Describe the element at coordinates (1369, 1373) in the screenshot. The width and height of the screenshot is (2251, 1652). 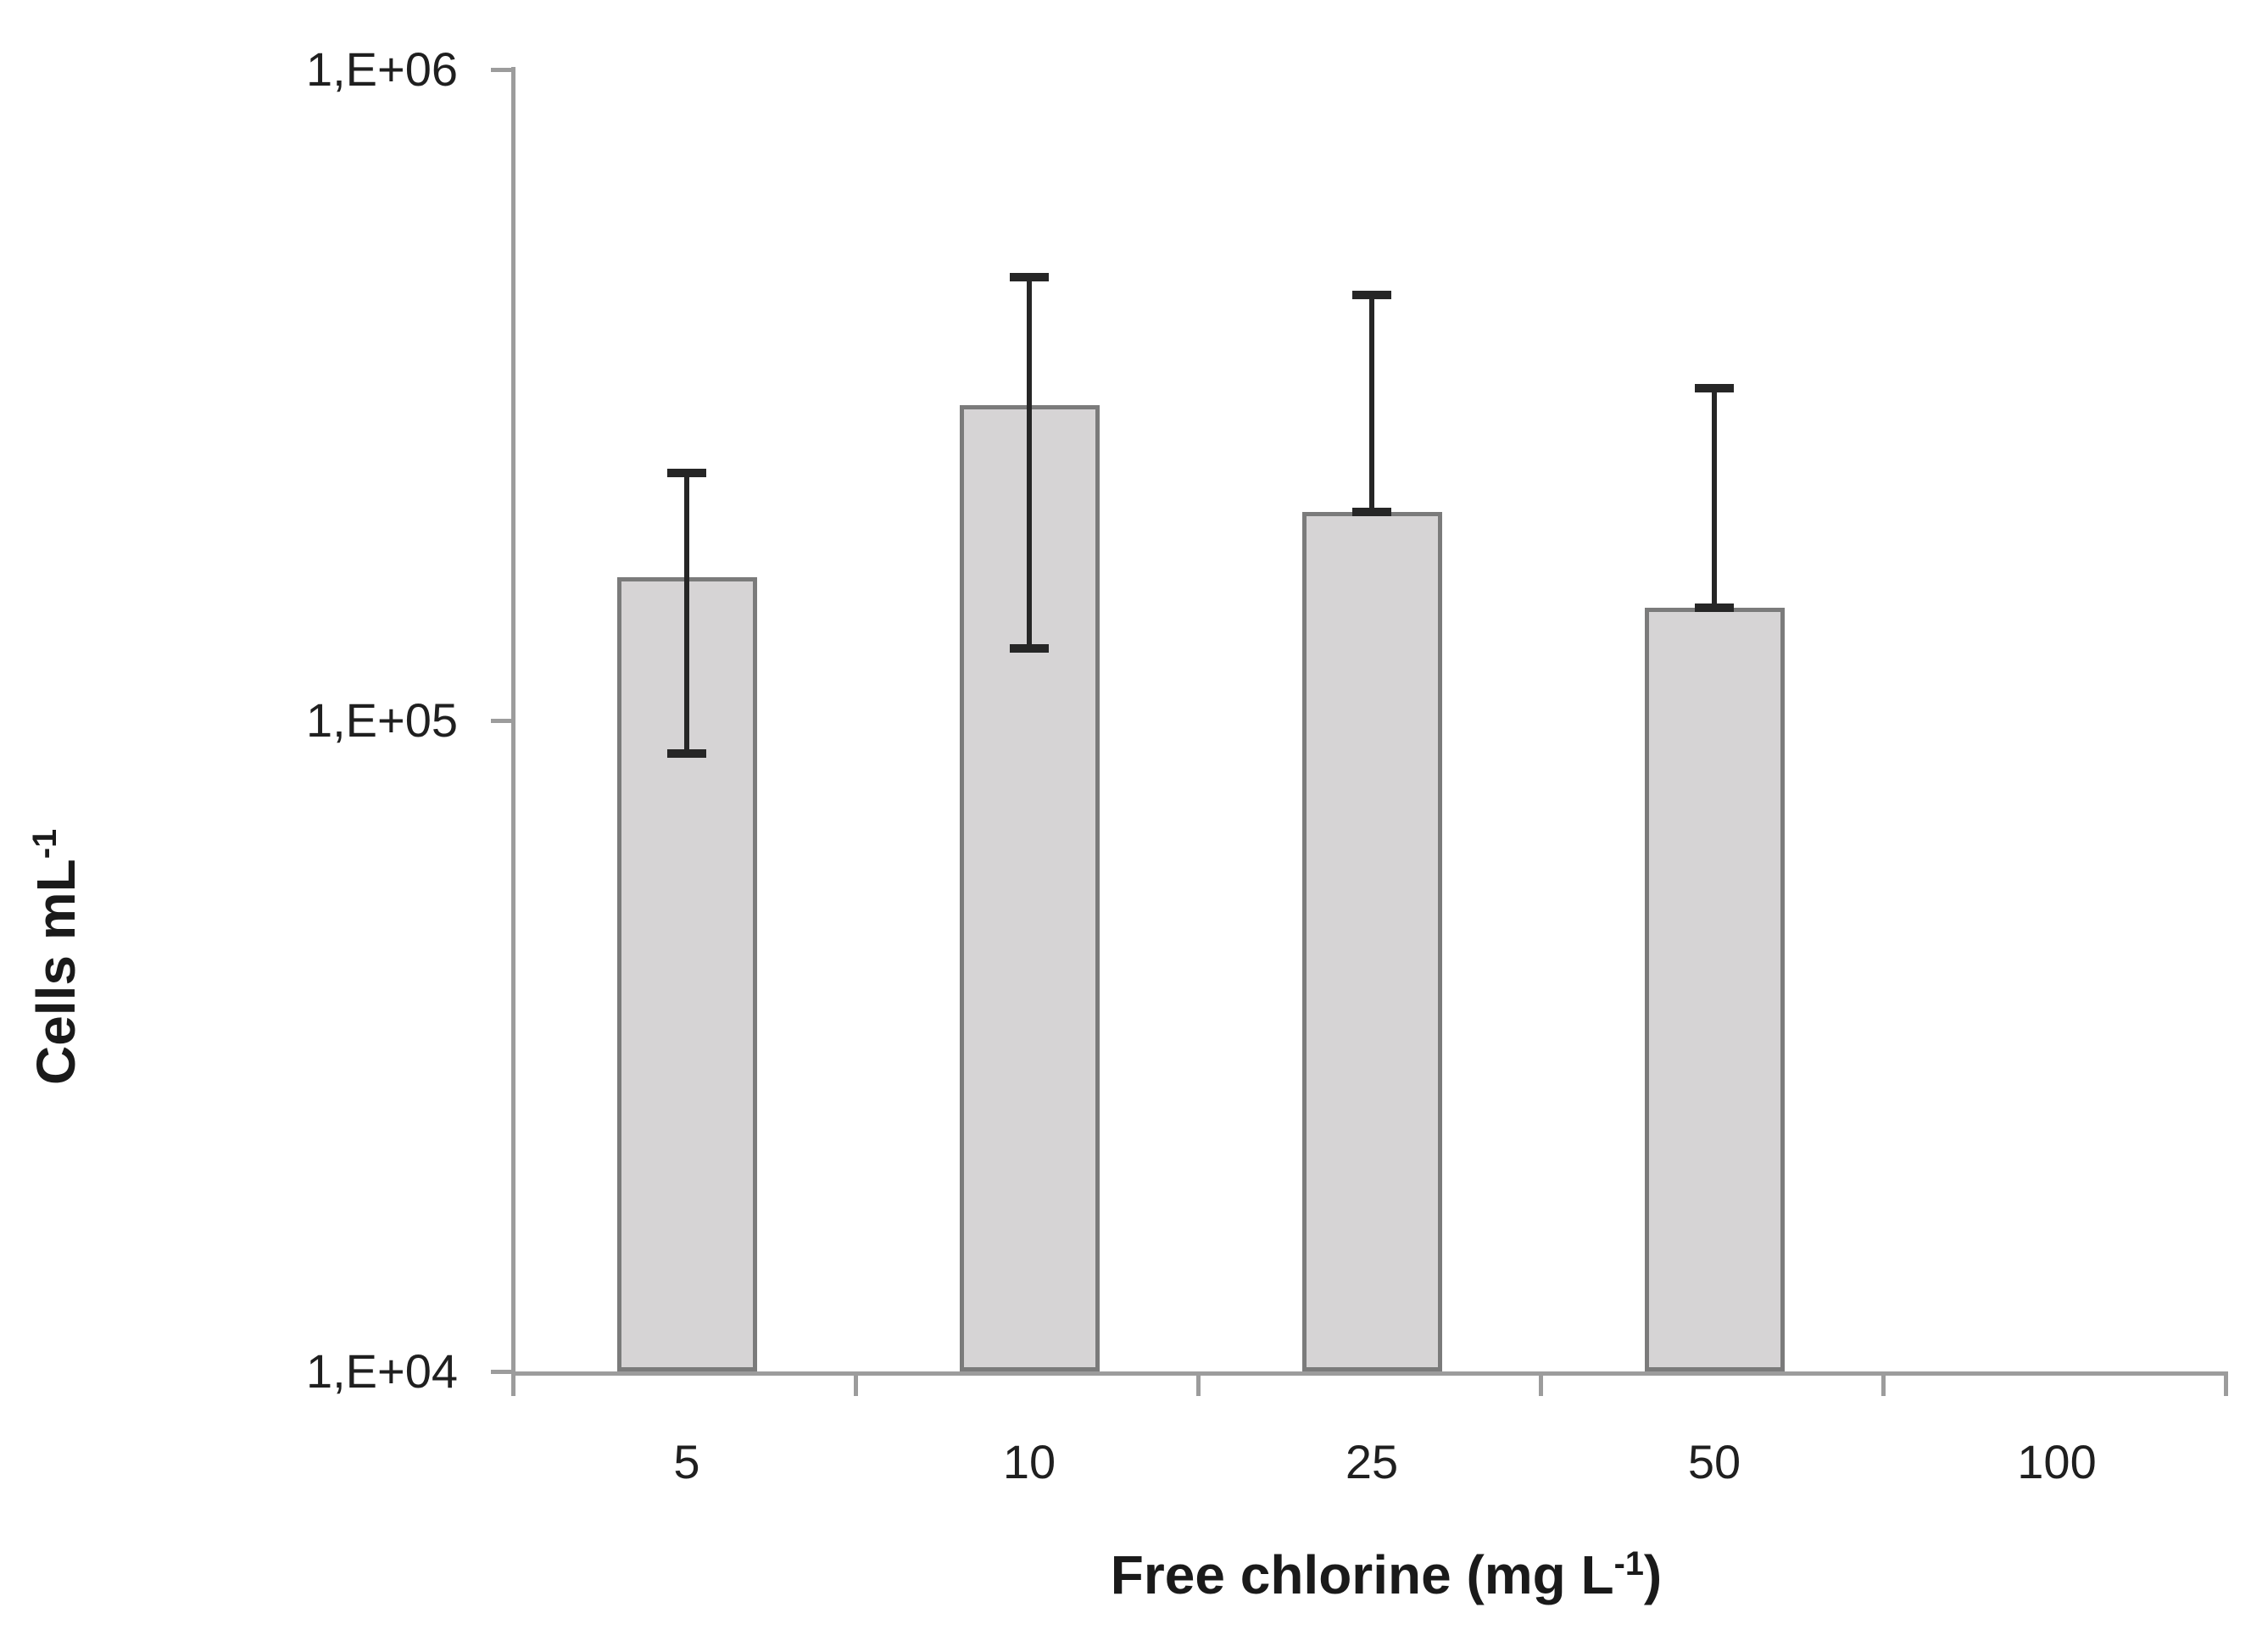
I see `x-axis-line` at that location.